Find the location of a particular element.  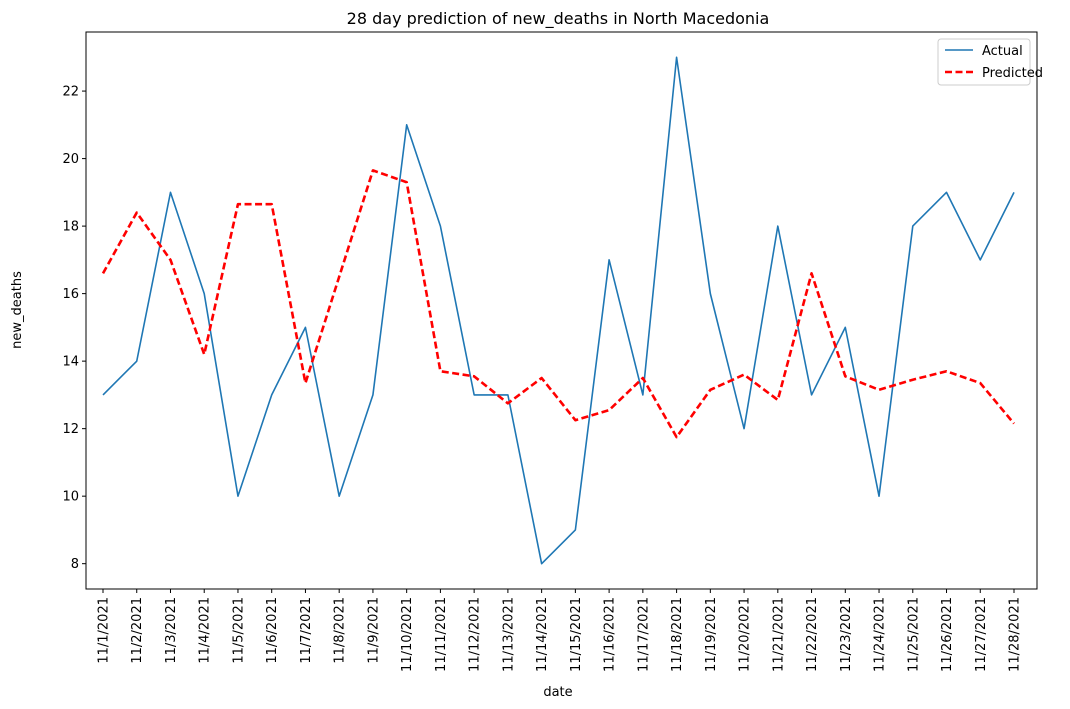

x-tick-label: 11/3/2021 is located at coordinates (171, 630).